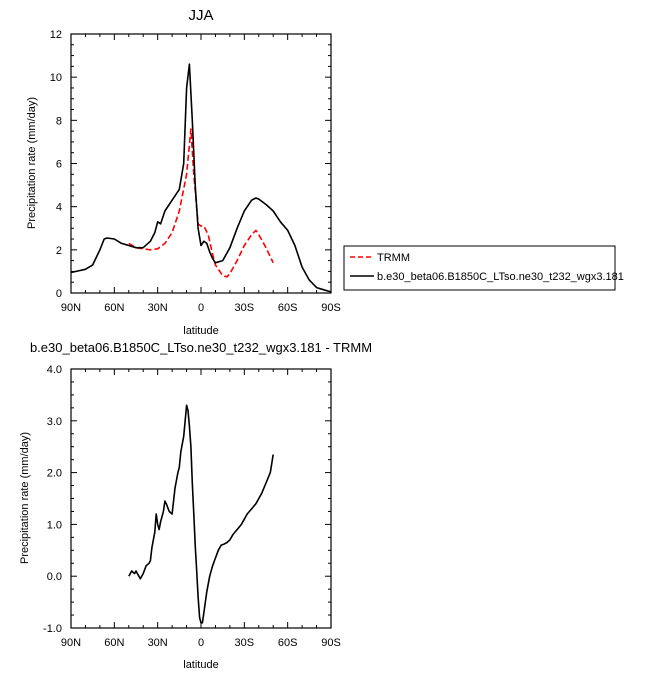 Image resolution: width=649 pixels, height=674 pixels. What do you see at coordinates (59, 121) in the screenshot?
I see `top-y-tick-label: 8` at bounding box center [59, 121].